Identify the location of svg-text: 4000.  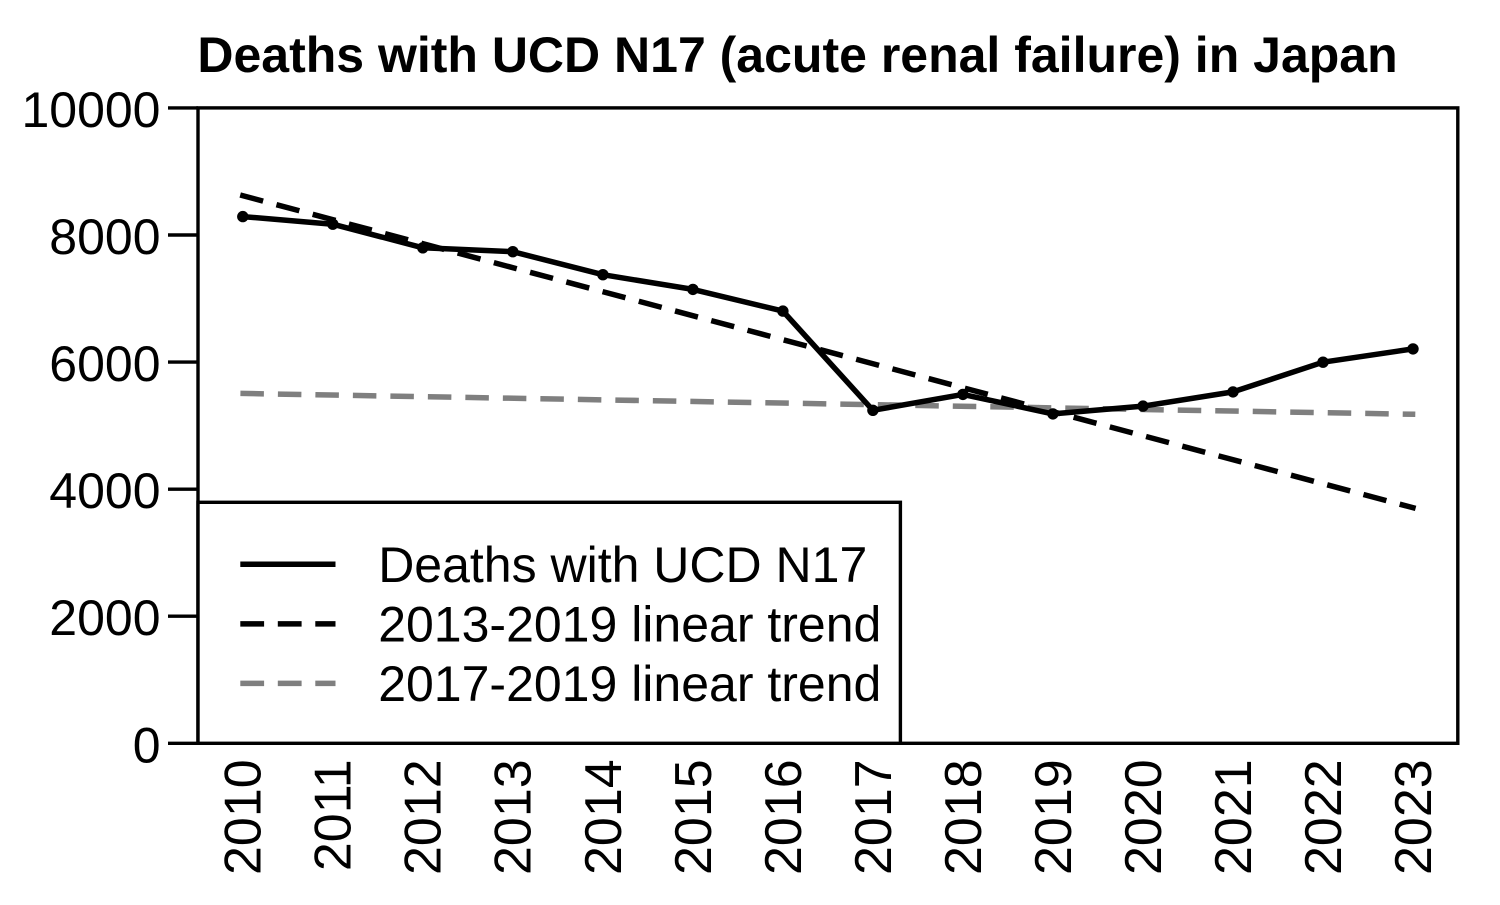
(104, 491).